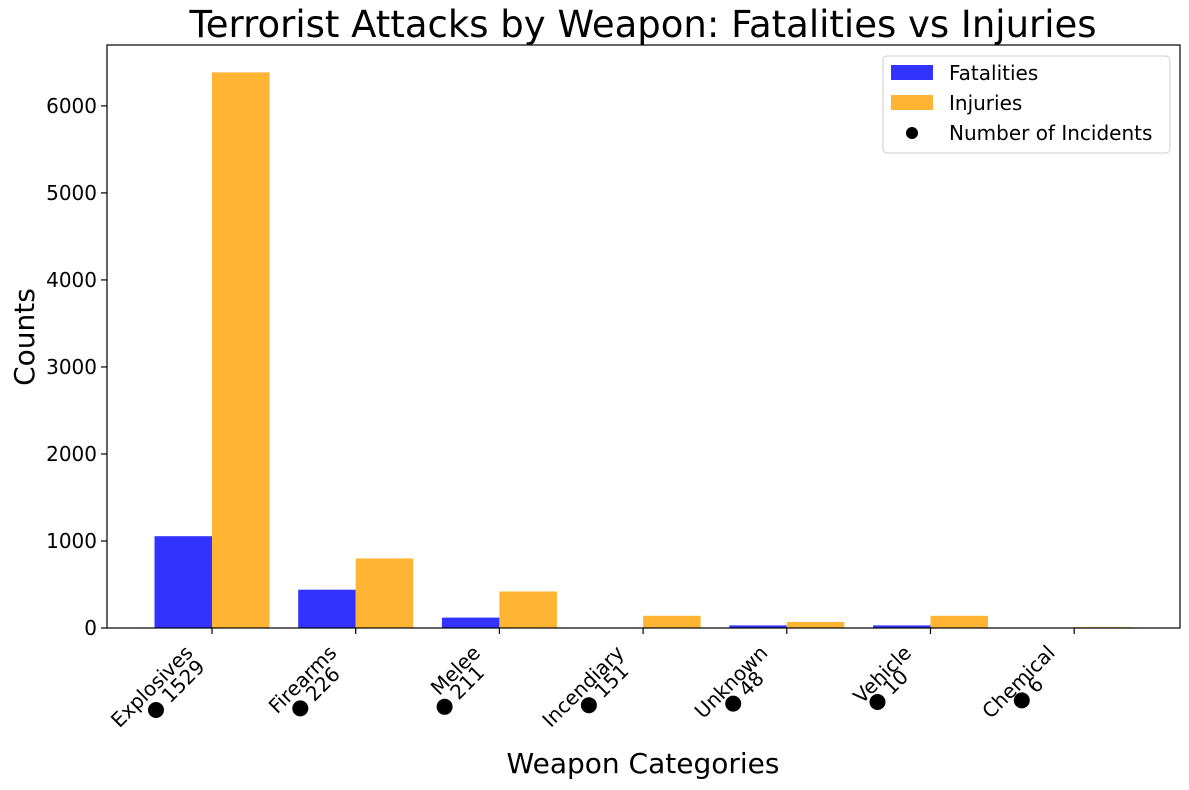 This screenshot has width=1189, height=790. What do you see at coordinates (71, 193) in the screenshot?
I see `y-tick-label: 5000` at bounding box center [71, 193].